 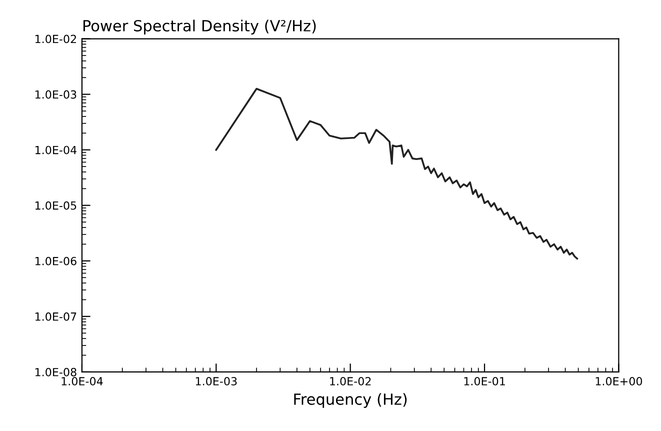 I want to click on x-tick-label: 1.0E-01, so click(x=484, y=381).